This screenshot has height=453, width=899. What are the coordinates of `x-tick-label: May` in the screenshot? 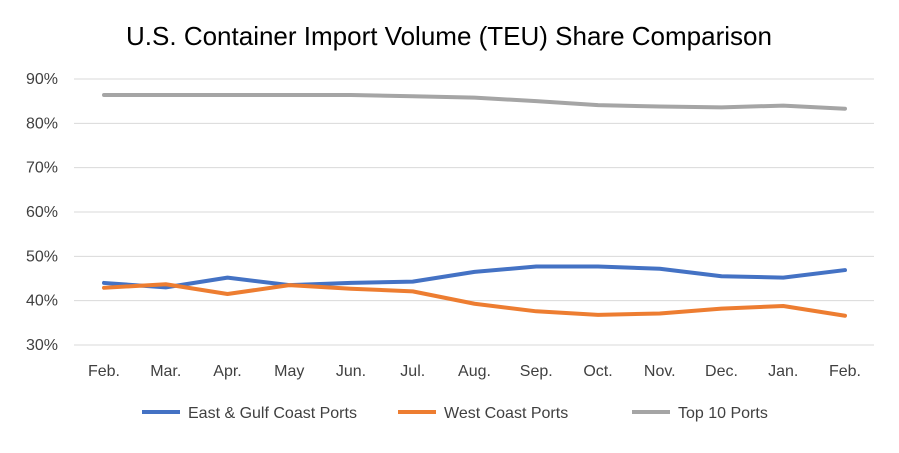 It's located at (289, 371).